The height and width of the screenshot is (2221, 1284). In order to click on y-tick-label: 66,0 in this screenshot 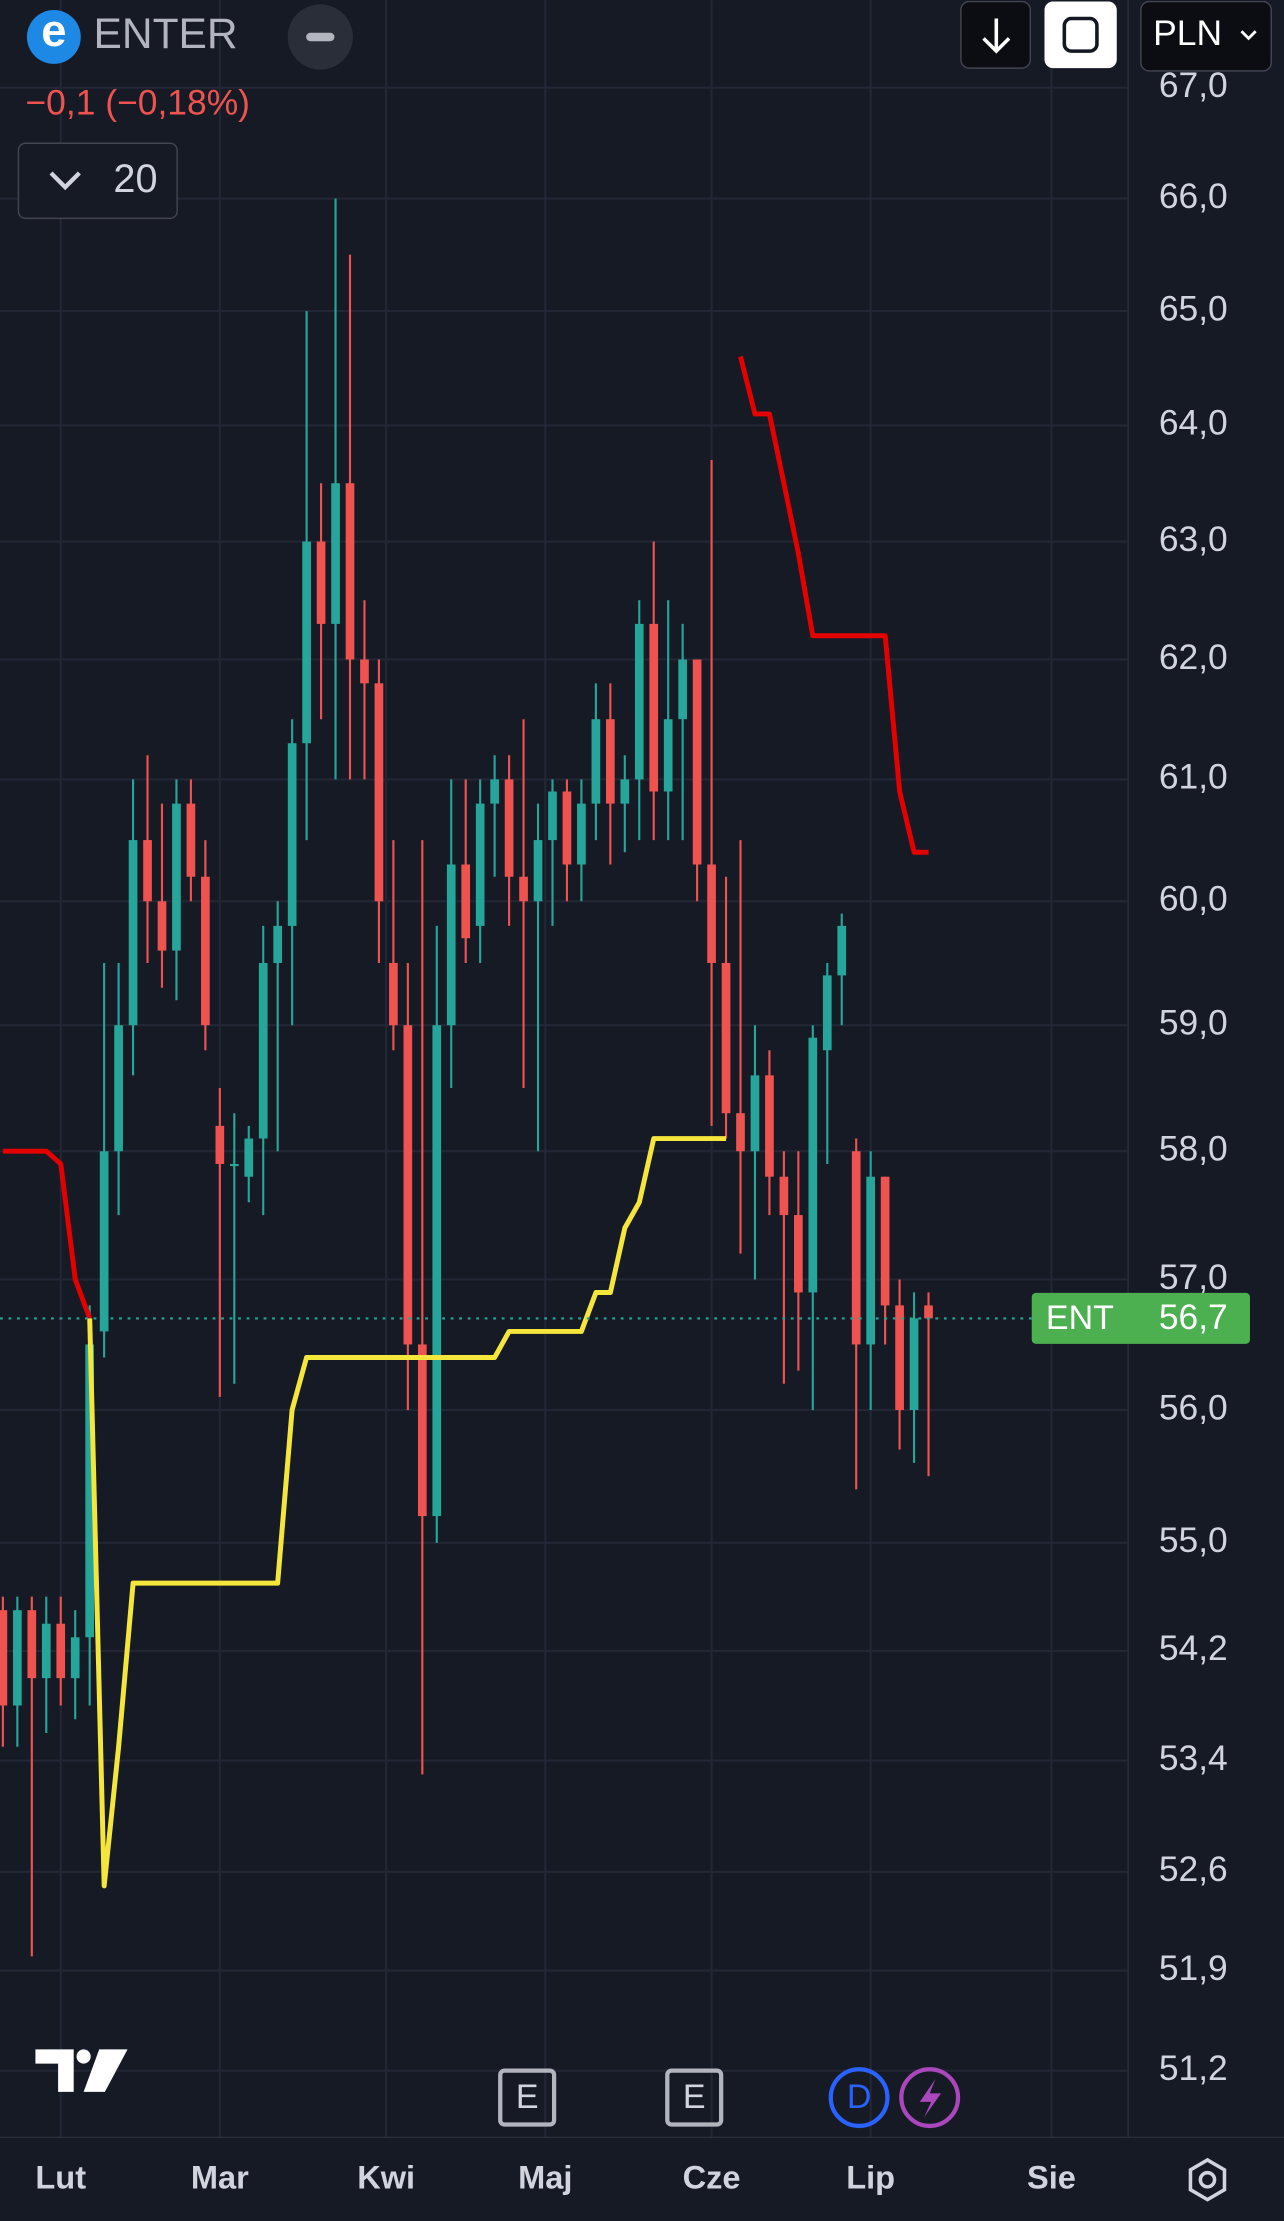, I will do `click(1193, 196)`.